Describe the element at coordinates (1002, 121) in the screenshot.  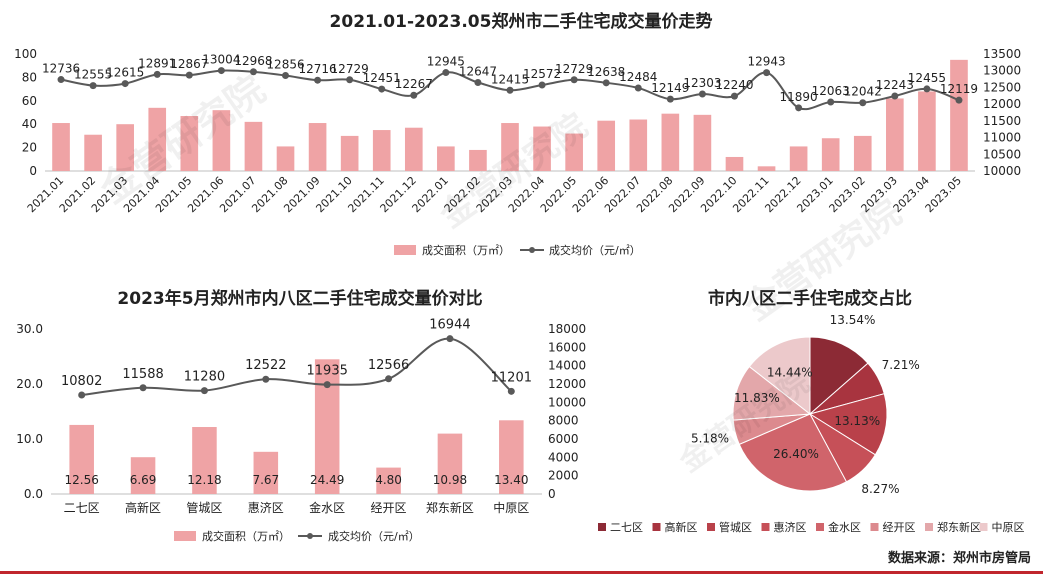
I see `trend-right-tick: 11500` at that location.